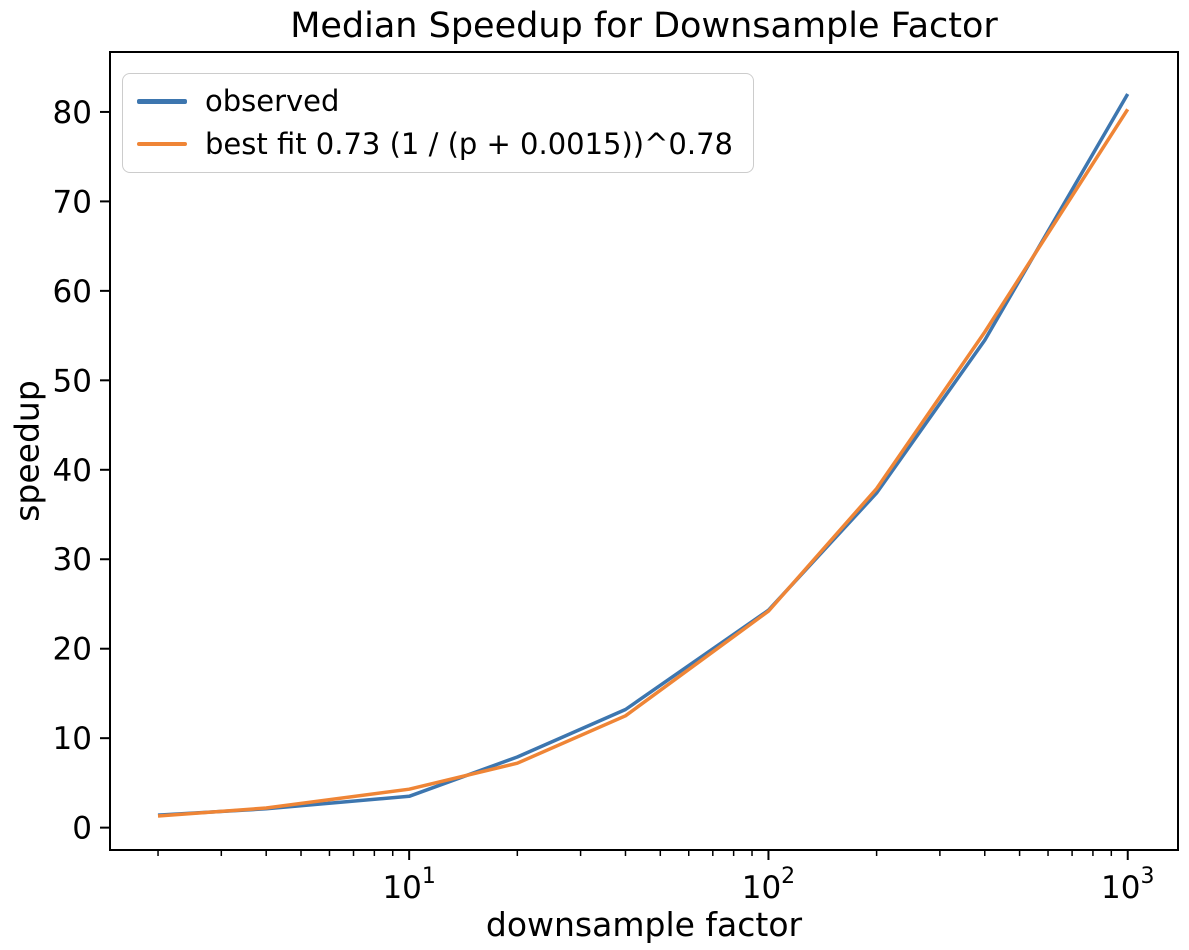 The width and height of the screenshot is (1189, 950). What do you see at coordinates (435, 101) in the screenshot?
I see `legend-item-observed: observed` at bounding box center [435, 101].